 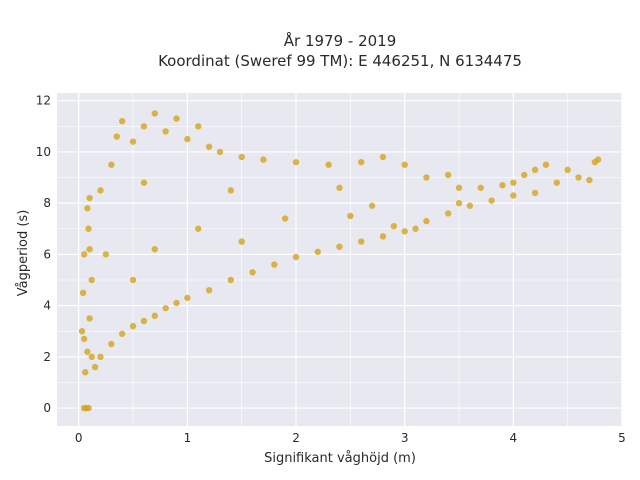 What do you see at coordinates (47, 254) in the screenshot?
I see `y-tick-label: 6` at bounding box center [47, 254].